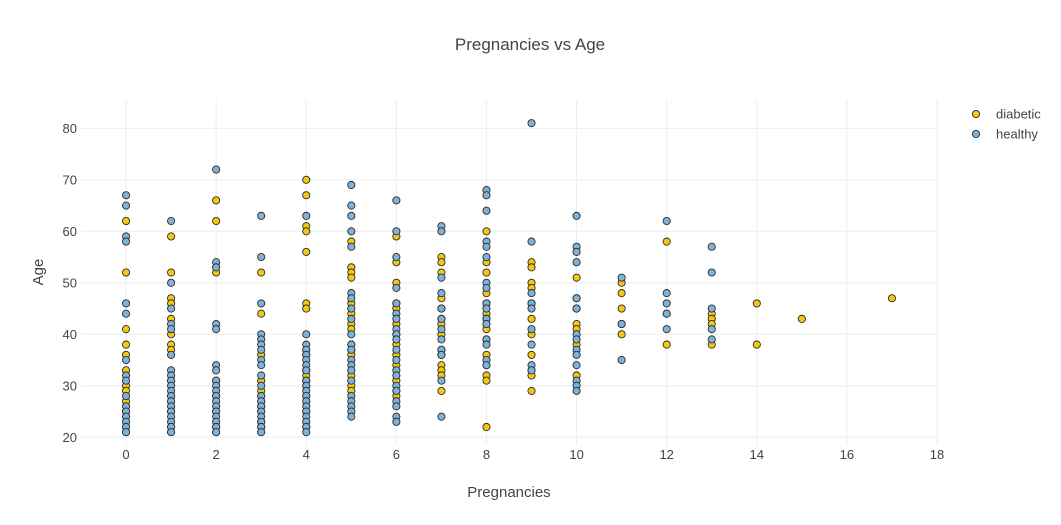 This screenshot has width=1061, height=525. I want to click on chart-title: Pregnancies vs Age, so click(530, 44).